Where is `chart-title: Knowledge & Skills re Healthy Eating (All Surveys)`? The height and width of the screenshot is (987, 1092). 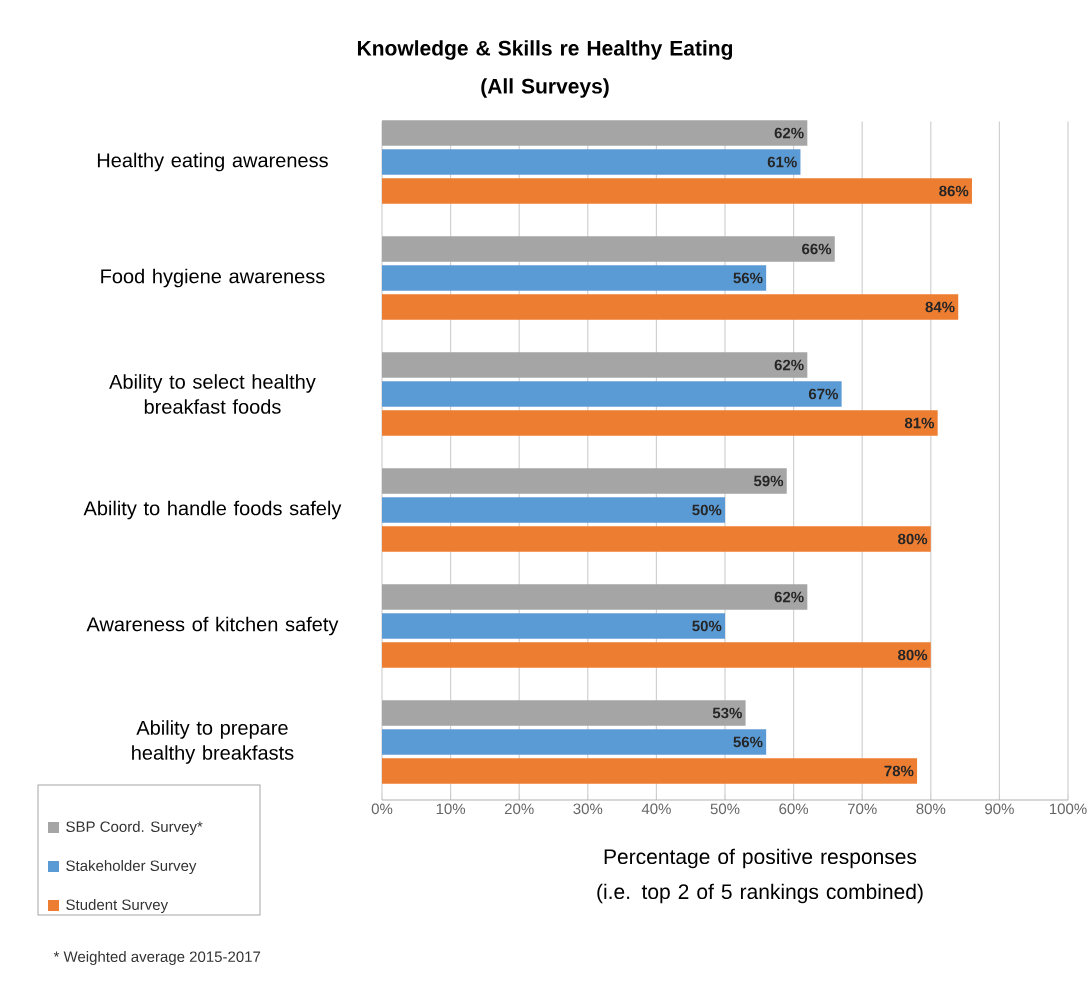 chart-title: Knowledge & Skills re Healthy Eating (All Surveys) is located at coordinates (545, 69).